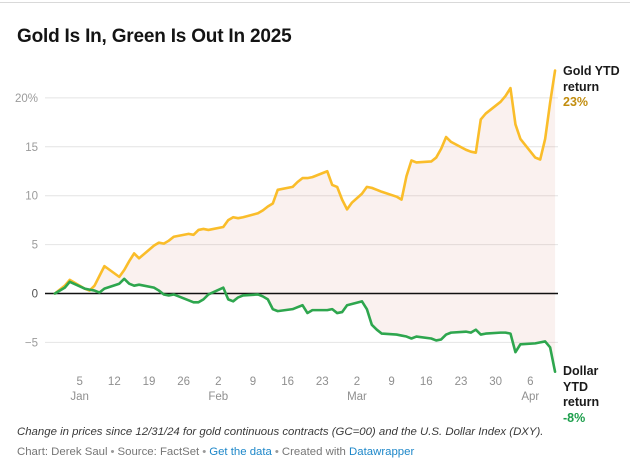  What do you see at coordinates (382, 452) in the screenshot?
I see `datawrapper-link: Datawrapper` at bounding box center [382, 452].